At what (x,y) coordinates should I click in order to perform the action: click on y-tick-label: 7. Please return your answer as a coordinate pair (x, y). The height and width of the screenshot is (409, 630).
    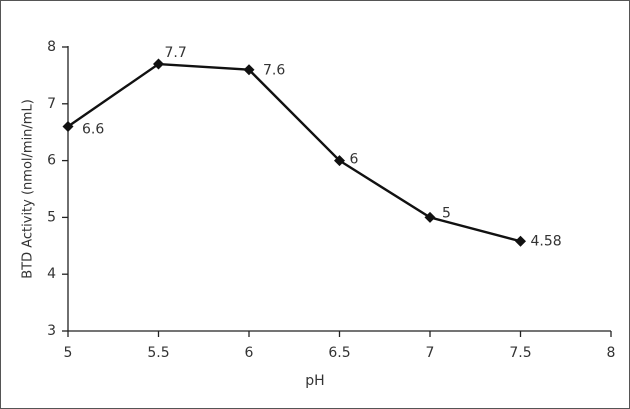
    Looking at the image, I should click on (51, 104).